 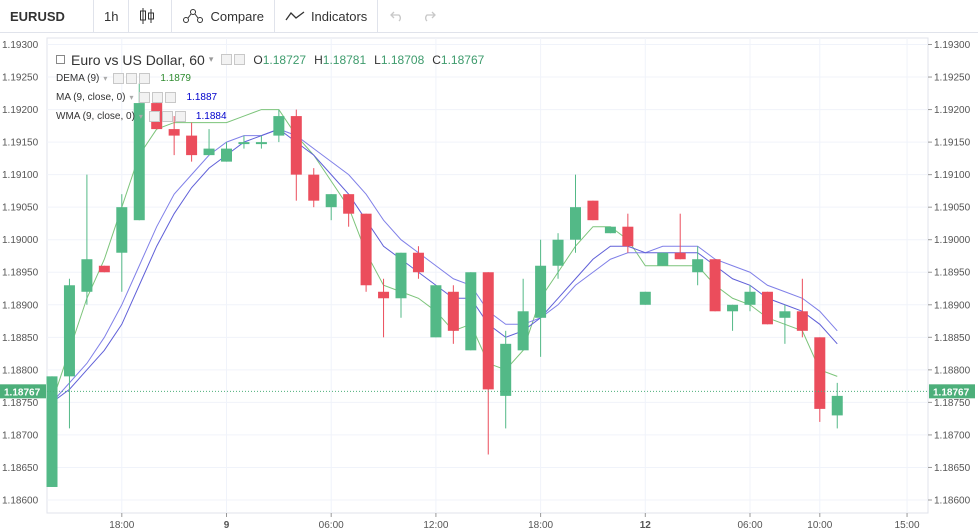 I want to click on study-label: DEMA (9), so click(x=78, y=78).